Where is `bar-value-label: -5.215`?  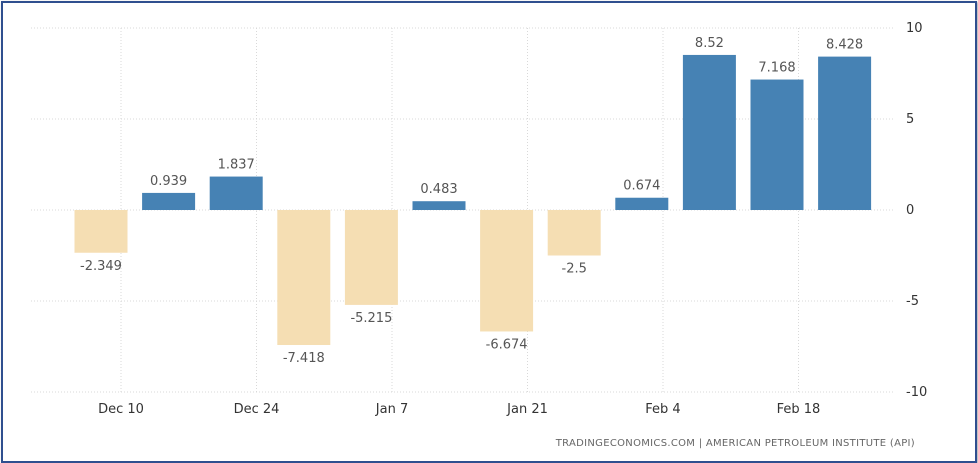 bar-value-label: -5.215 is located at coordinates (371, 318).